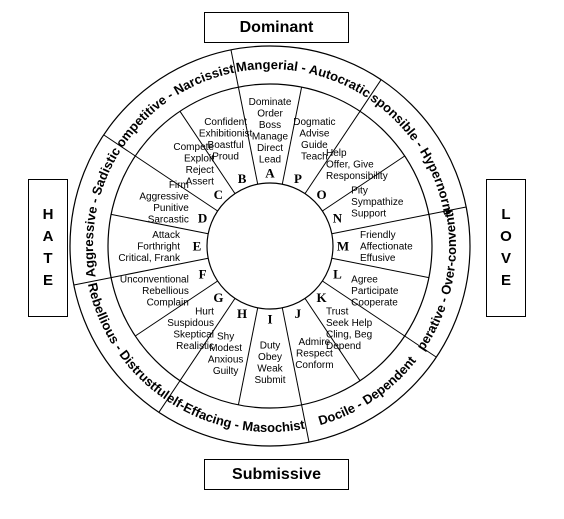 The width and height of the screenshot is (564, 519). I want to click on segment-word: Friendly, so click(378, 235).